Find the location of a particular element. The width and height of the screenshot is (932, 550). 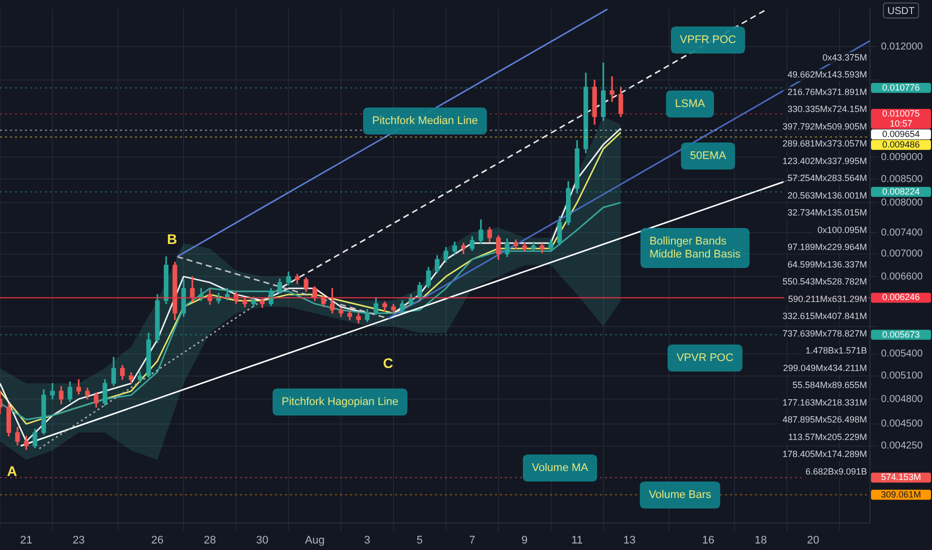

y-tick-label: 0.012000 is located at coordinates (902, 46).